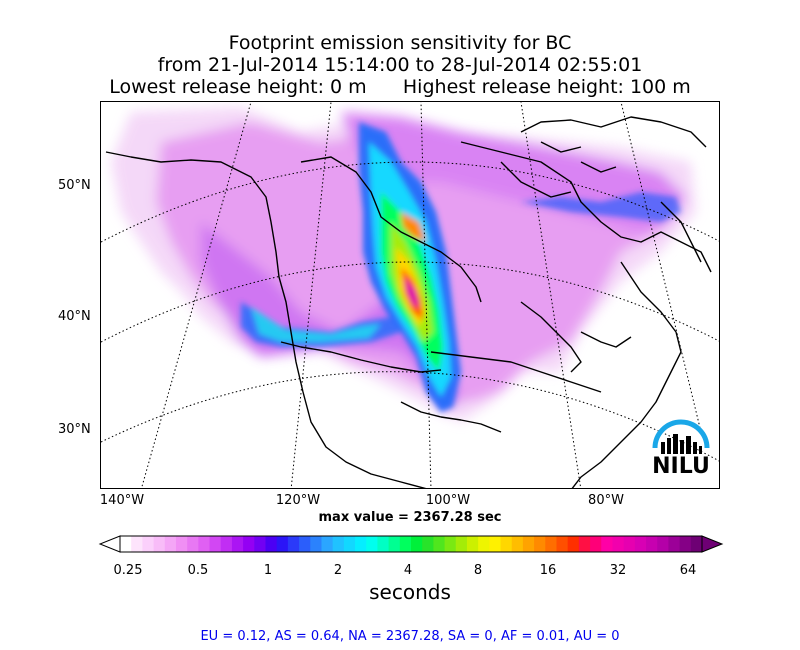  What do you see at coordinates (448, 500) in the screenshot?
I see `lon-label-100w: 100°W` at bounding box center [448, 500].